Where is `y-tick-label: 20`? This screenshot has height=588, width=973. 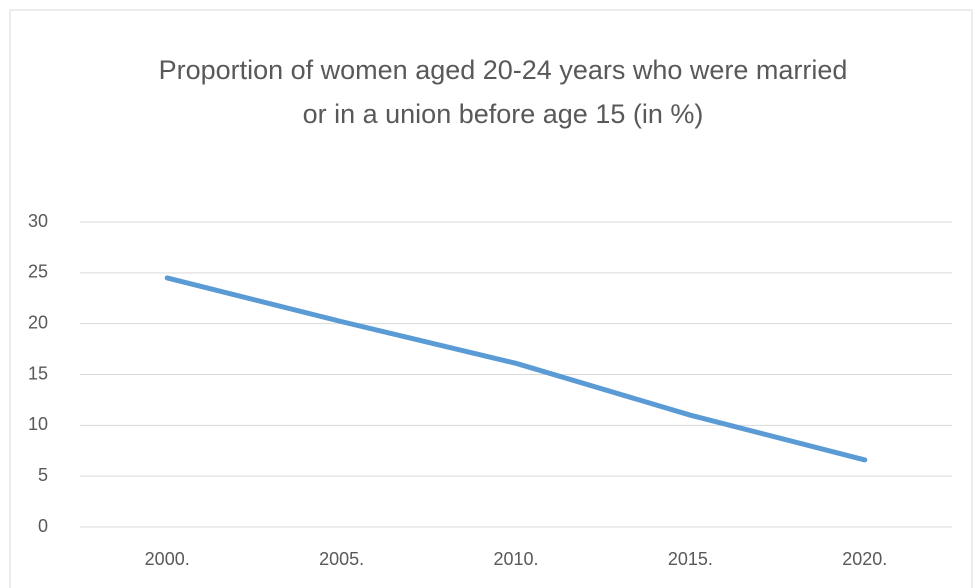 y-tick-label: 20 is located at coordinates (38, 322).